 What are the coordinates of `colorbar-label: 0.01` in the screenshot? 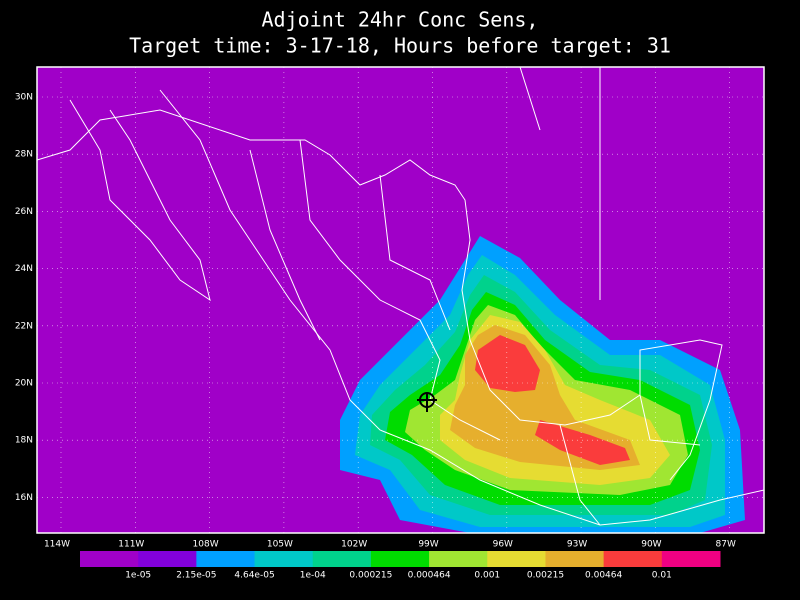 It's located at (662, 576).